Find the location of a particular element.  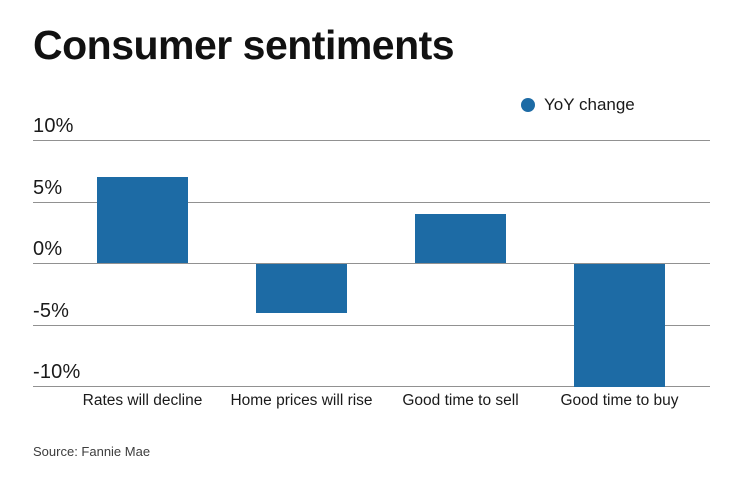

y-axis-tick-label: 10% is located at coordinates (53, 126).